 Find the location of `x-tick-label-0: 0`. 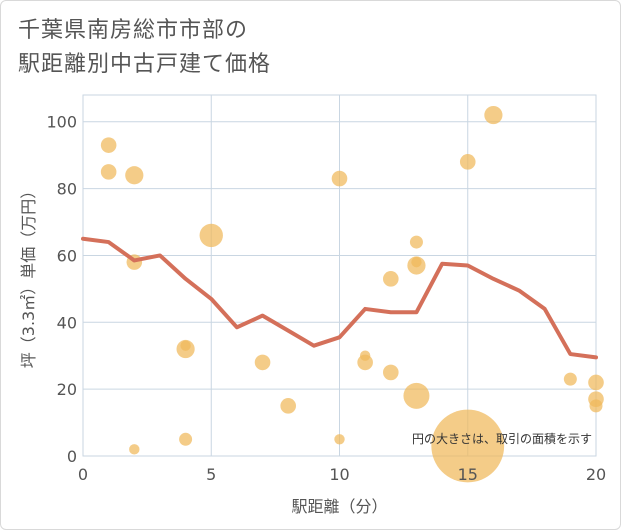

x-tick-label-0: 0 is located at coordinates (83, 474).